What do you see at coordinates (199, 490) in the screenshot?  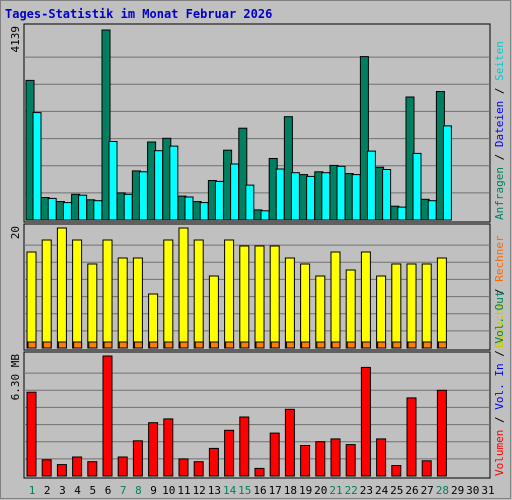 I see `day-label-12: 12` at bounding box center [199, 490].